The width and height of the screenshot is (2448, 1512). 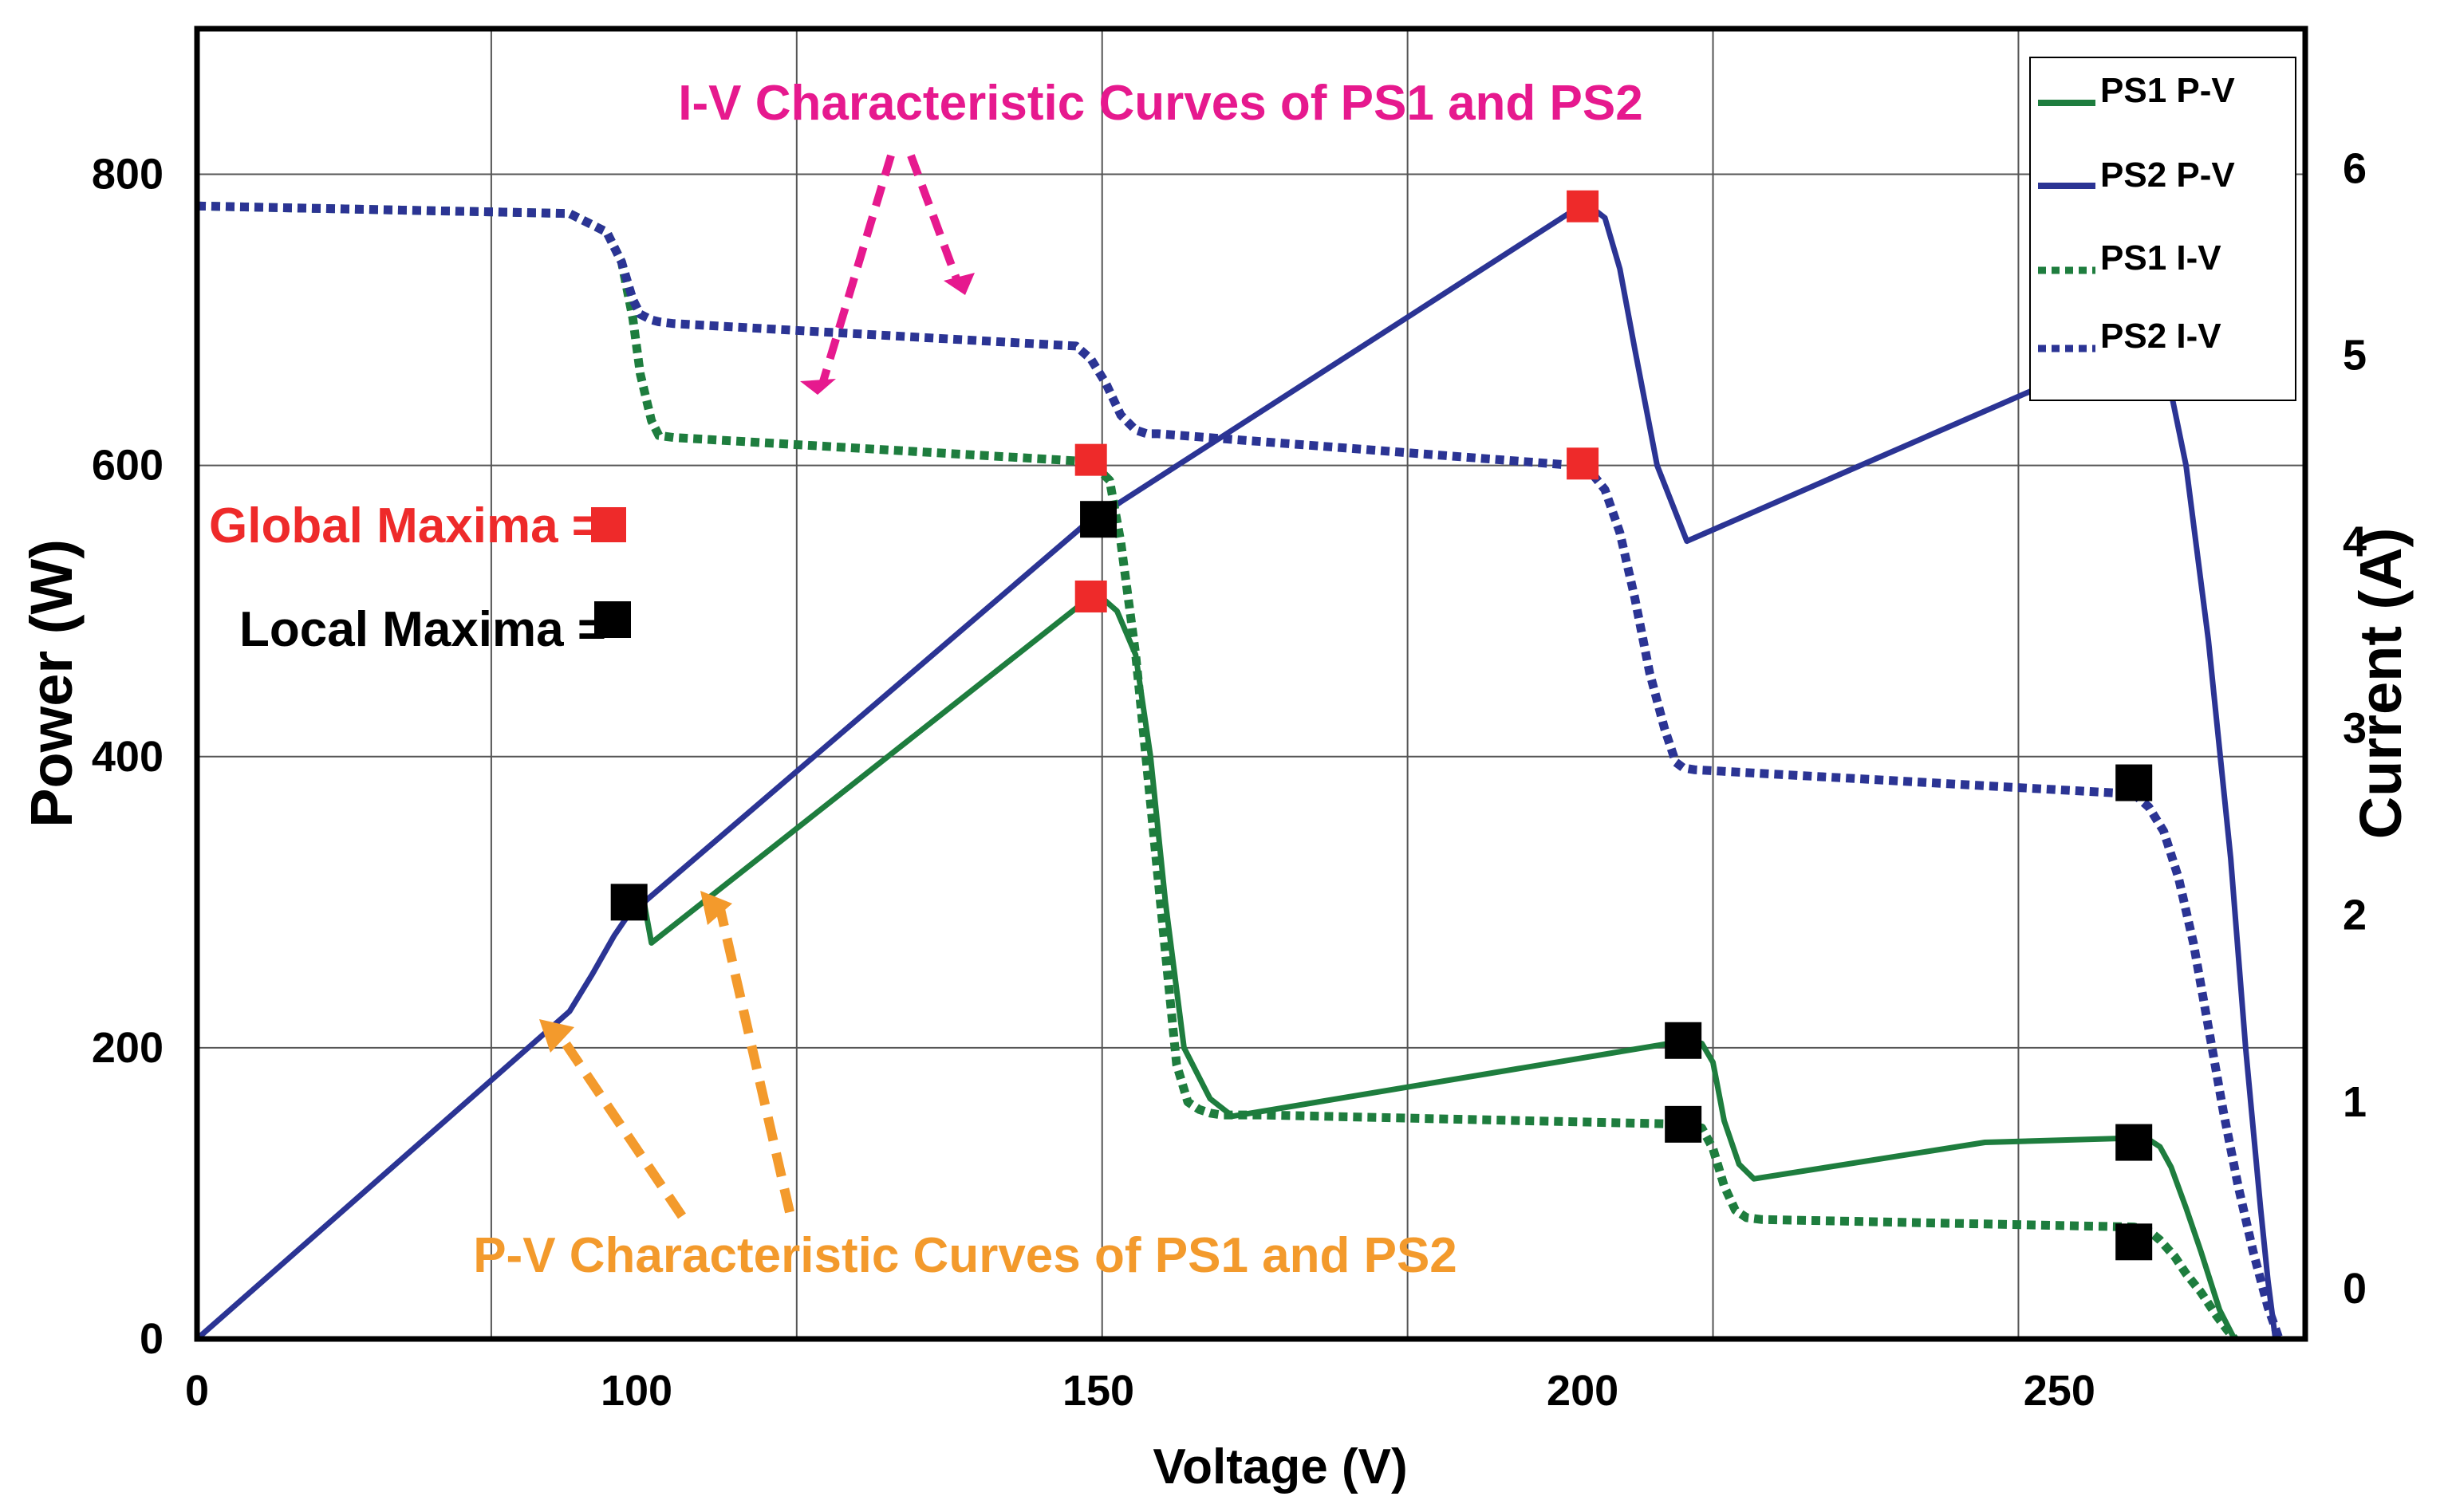 I want to click on global-maxima-label: Global Maxima =, so click(x=405, y=525).